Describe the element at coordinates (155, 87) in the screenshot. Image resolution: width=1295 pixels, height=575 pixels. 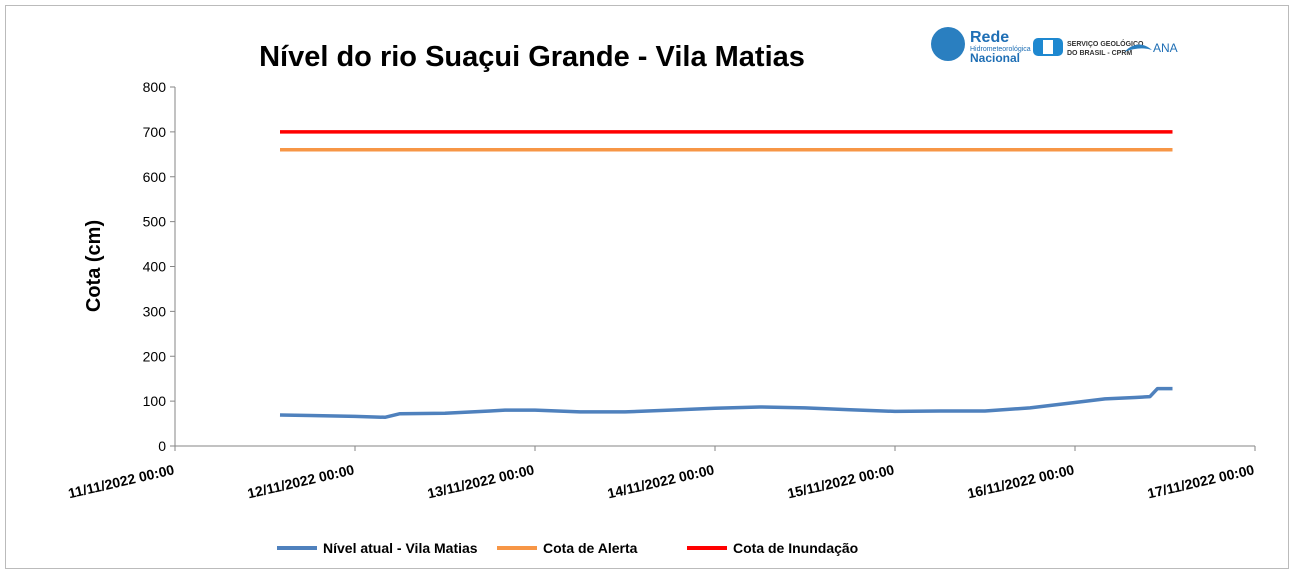
I see `y-tick-label: 800` at that location.